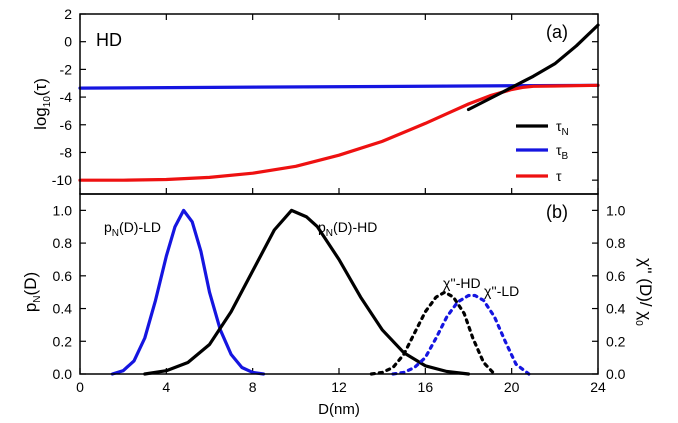 The width and height of the screenshot is (678, 423). Describe the element at coordinates (166, 387) in the screenshot. I see `panel-b-xtick-label-1: 4` at that location.